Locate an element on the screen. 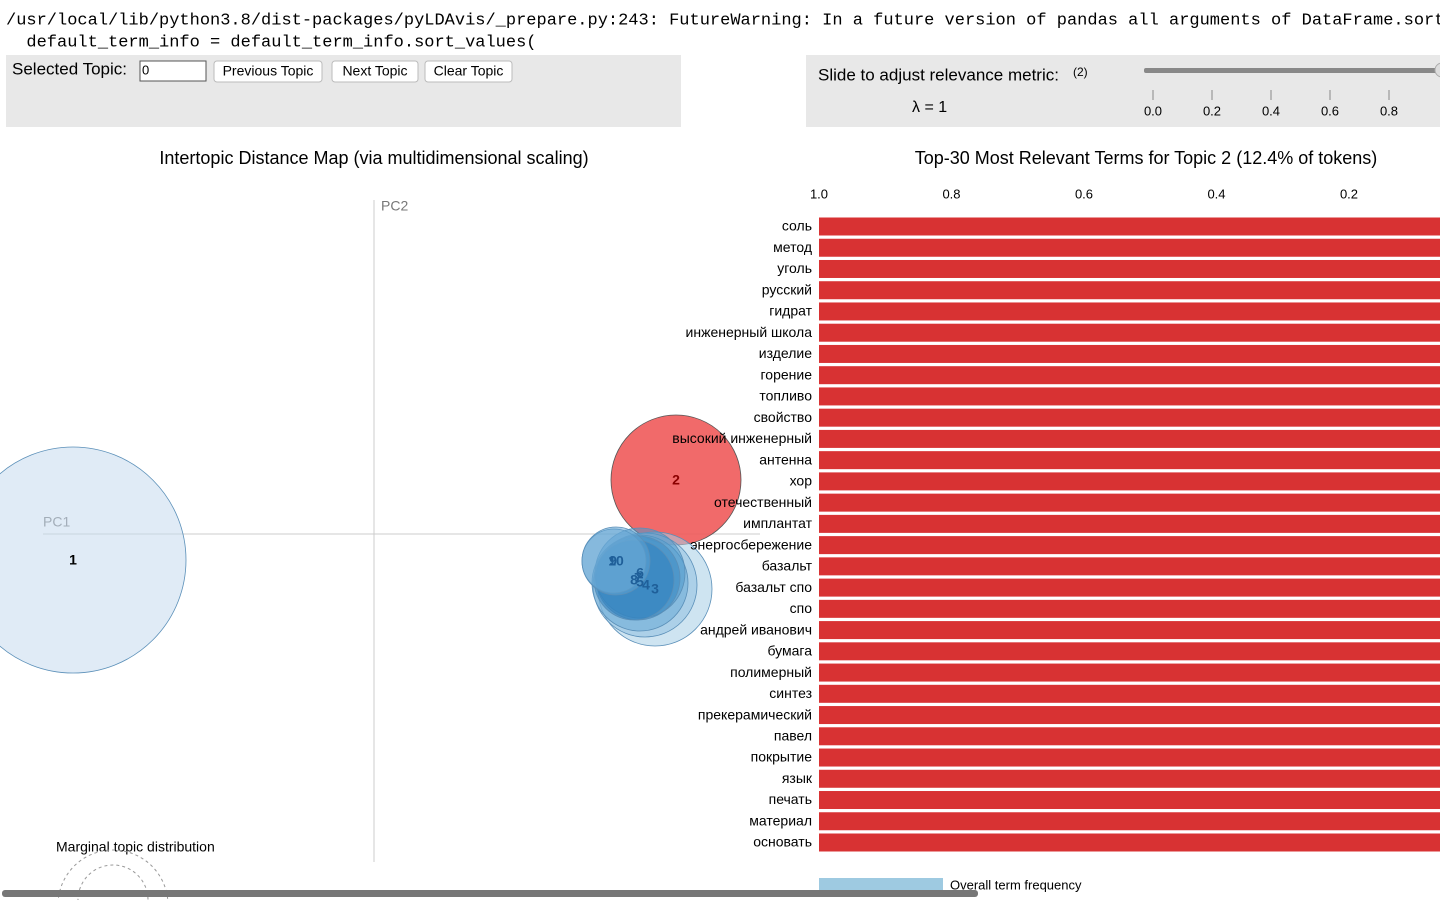 This screenshot has height=900, width=1440. term-label: изделие is located at coordinates (785, 353).